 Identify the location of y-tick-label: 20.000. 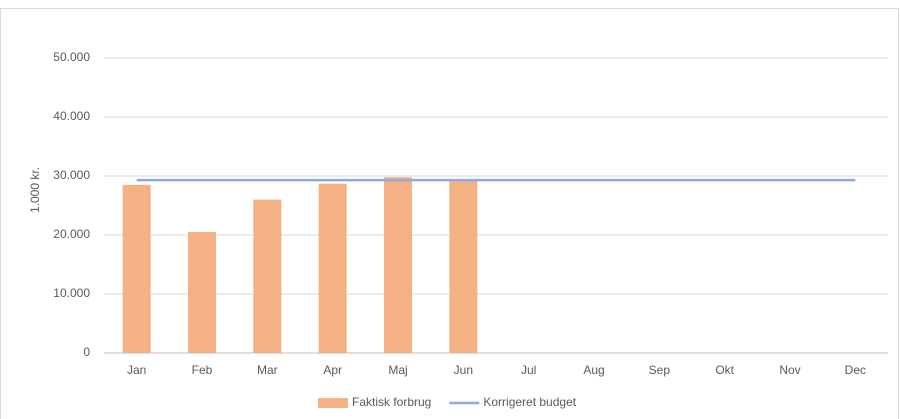
(71, 234).